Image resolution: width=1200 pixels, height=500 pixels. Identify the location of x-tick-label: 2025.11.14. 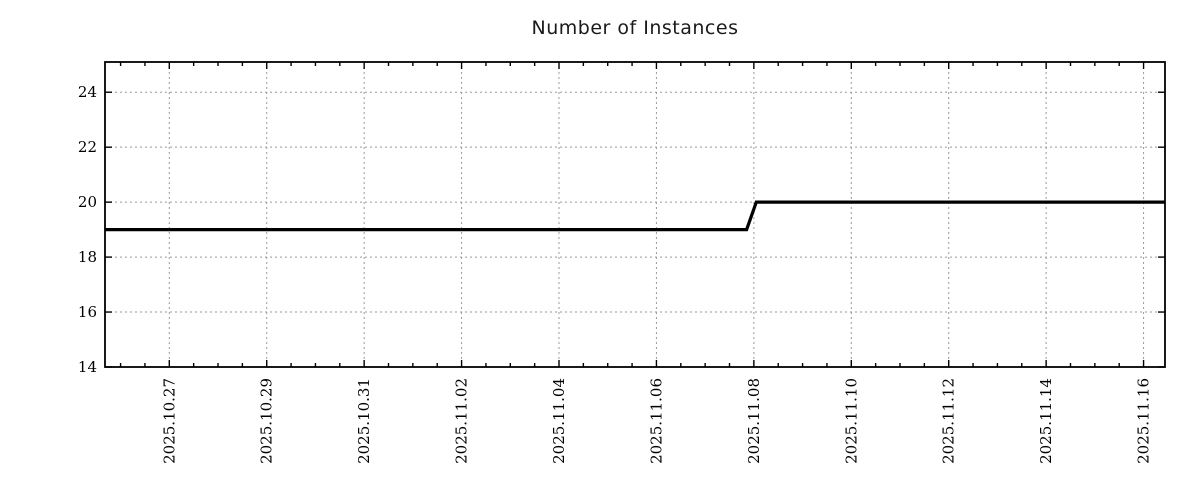
(1046, 421).